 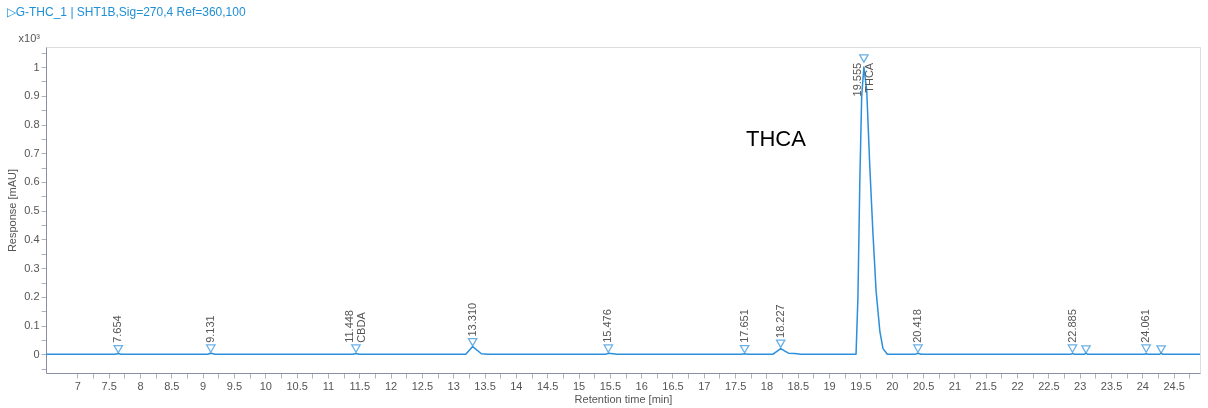 What do you see at coordinates (1145, 326) in the screenshot?
I see `annotation: 24.061` at bounding box center [1145, 326].